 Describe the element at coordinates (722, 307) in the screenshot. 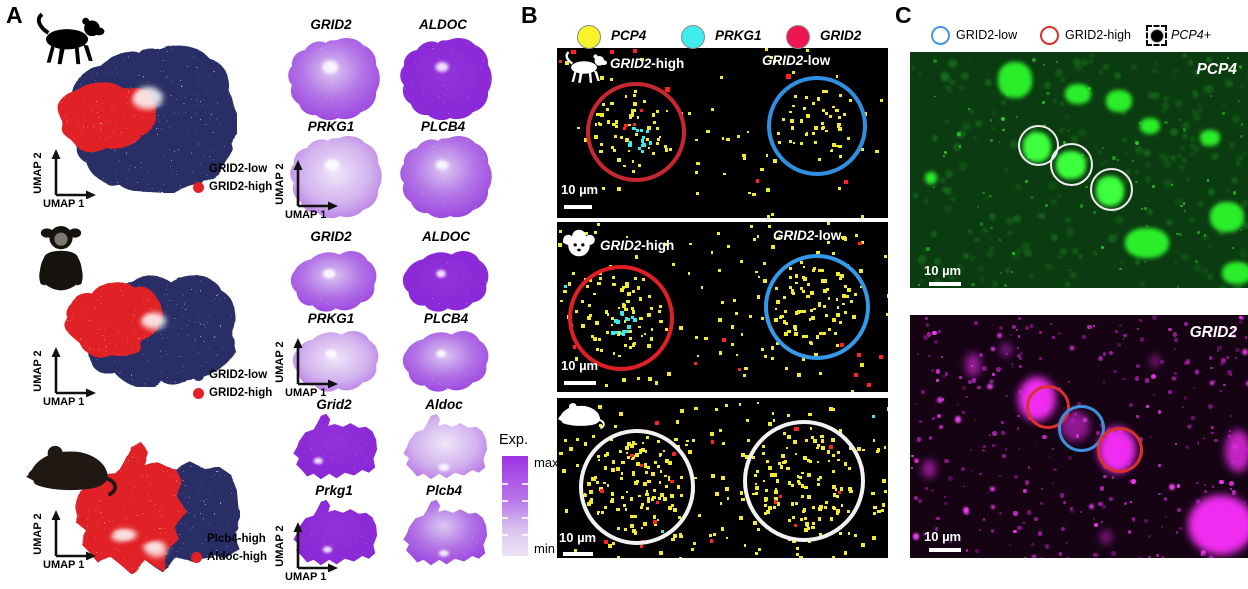

I see `fish-image-marmoset: GRID2-high GRID2-low 10 µm` at that location.